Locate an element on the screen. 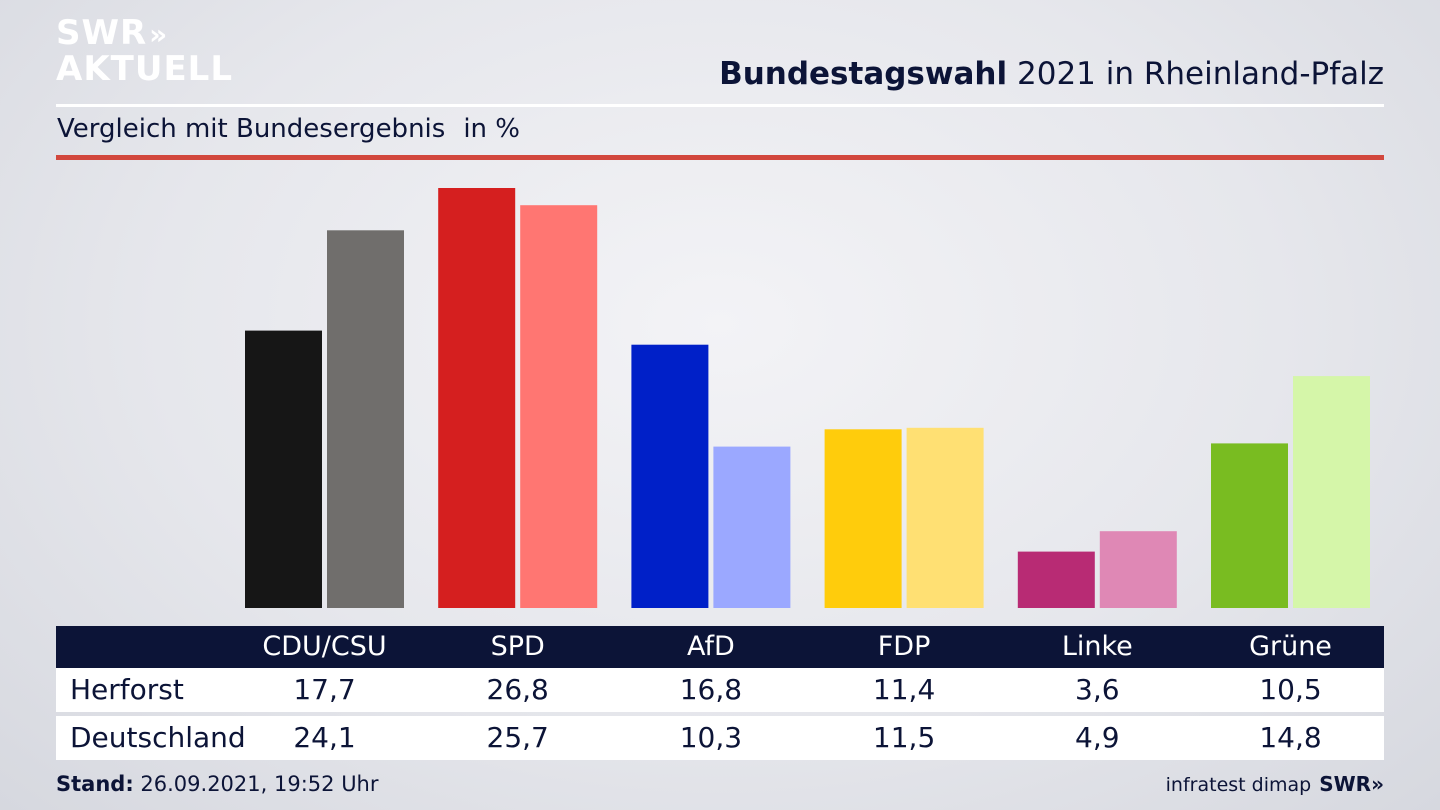  bar-herforst-cducsu is located at coordinates (283, 469).